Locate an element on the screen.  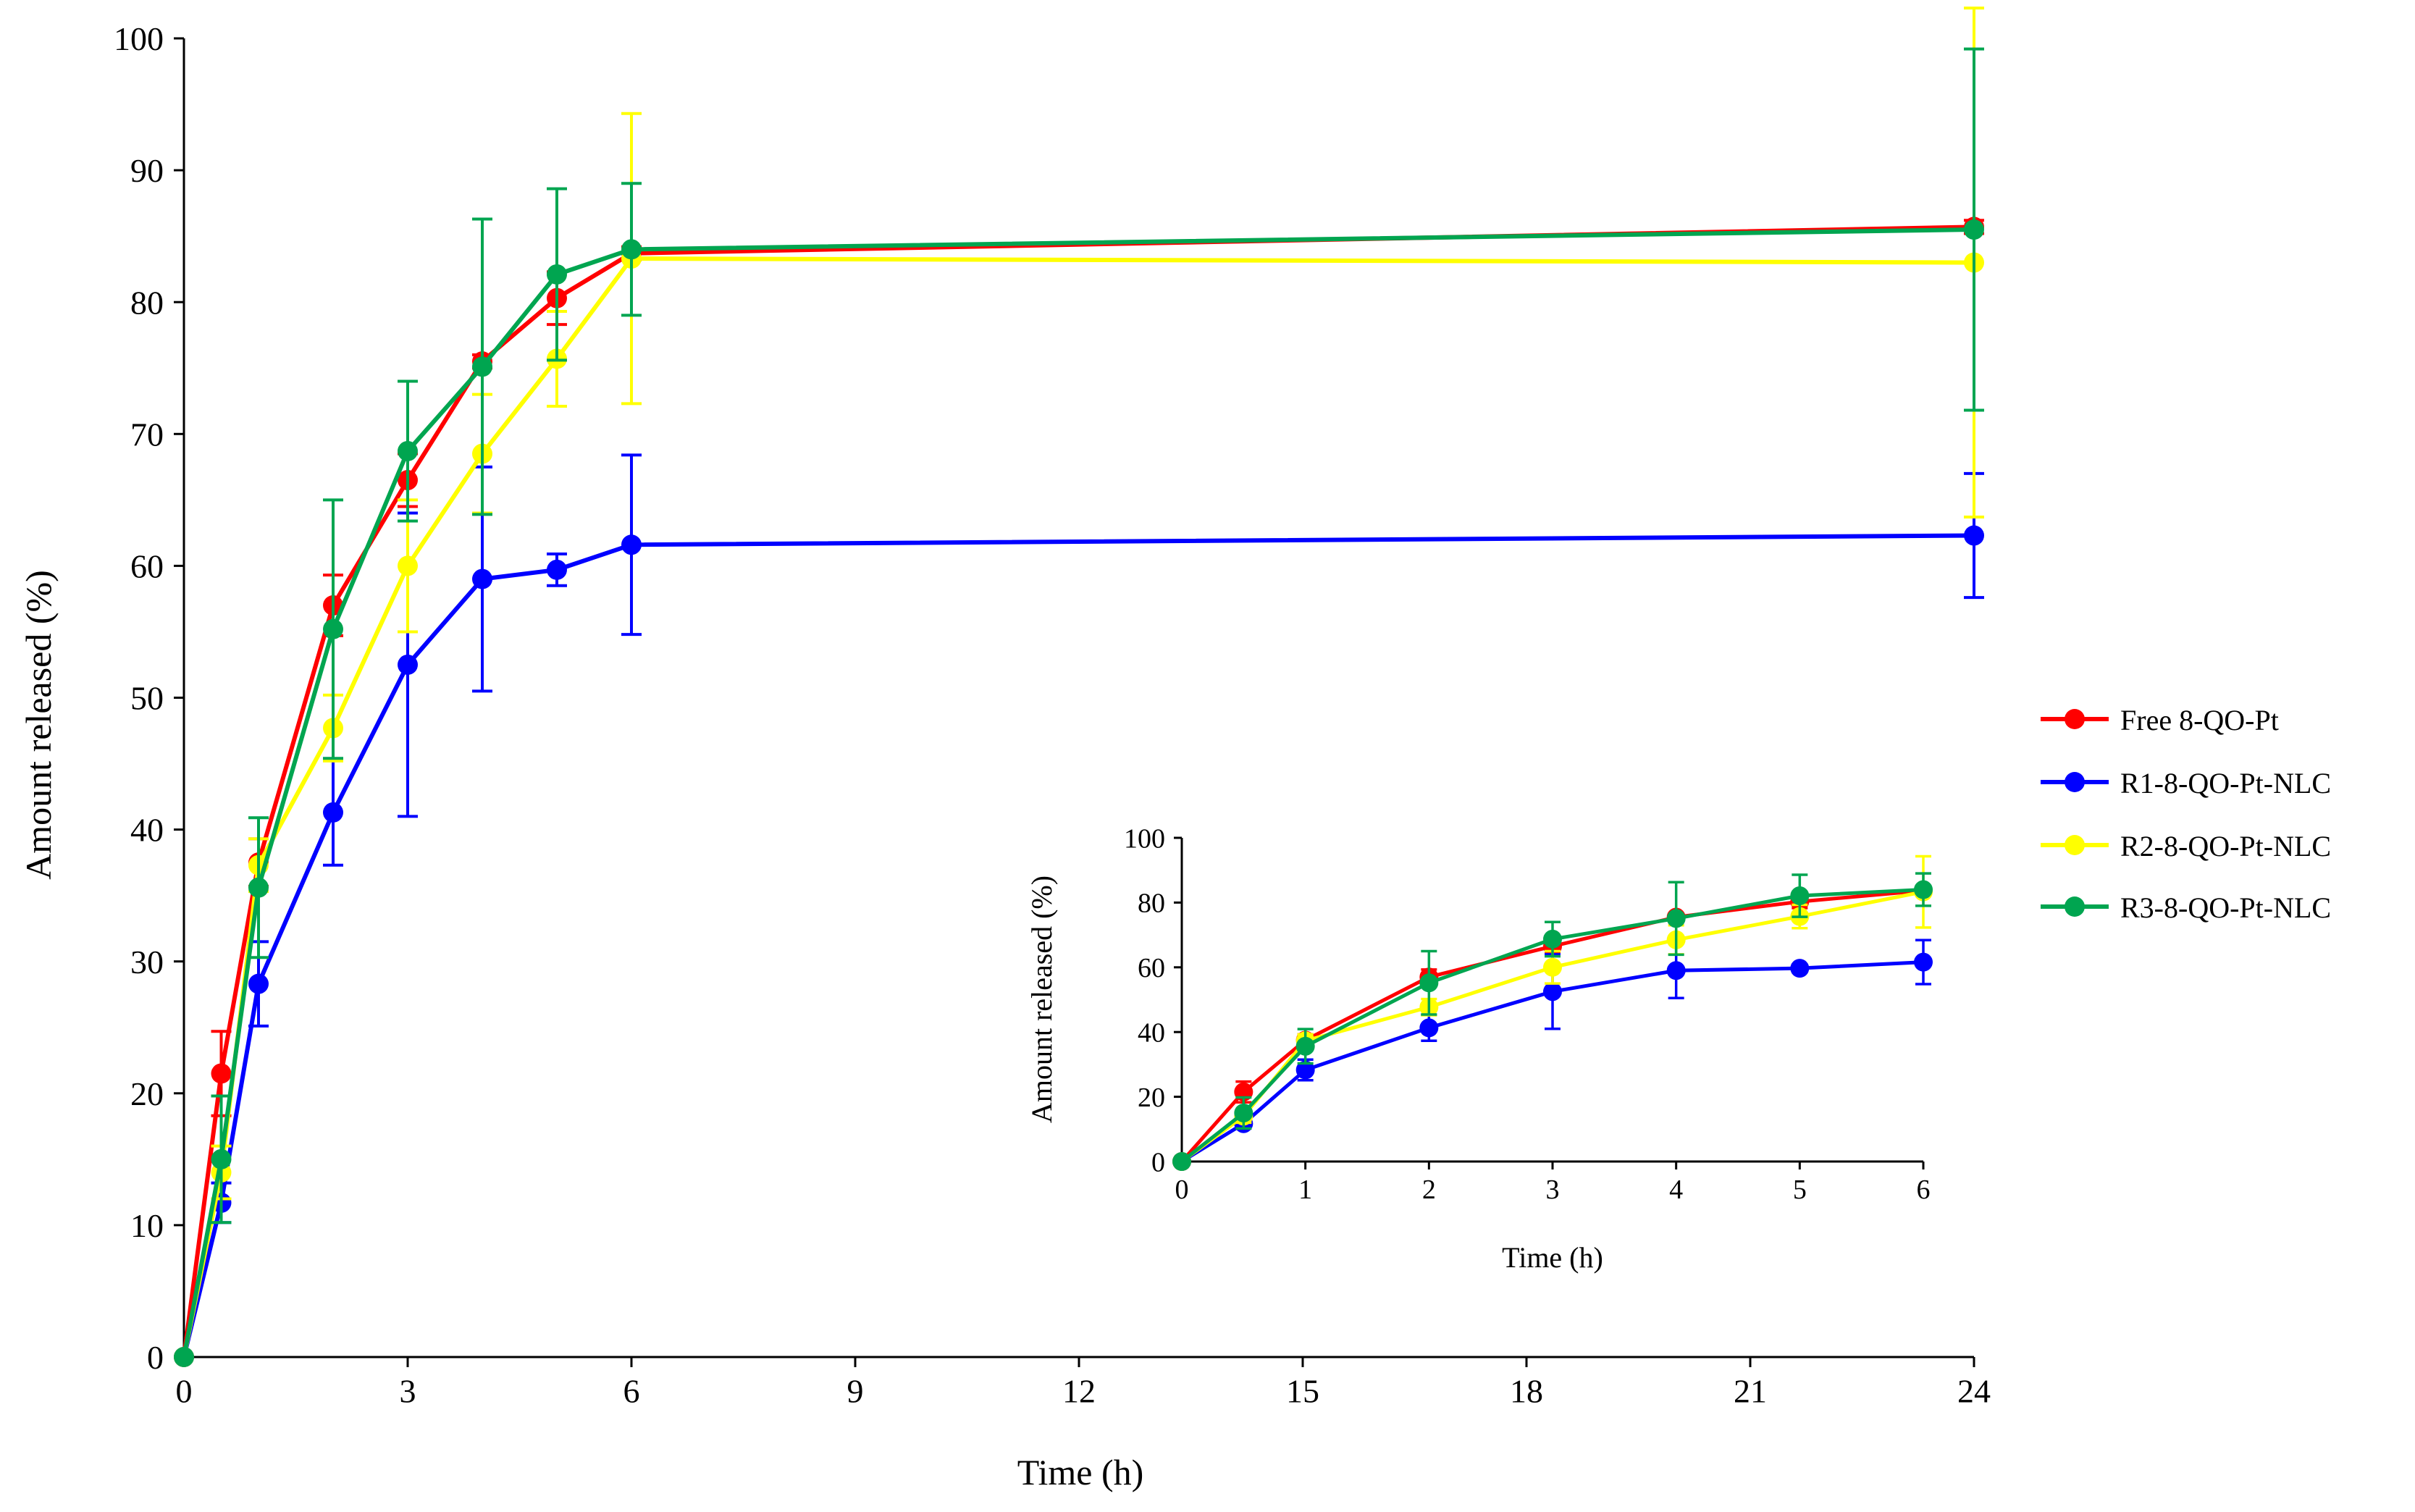
legend-item-free-8-qo-pt: Free 8-QO-Pt is located at coordinates (2160, 720).